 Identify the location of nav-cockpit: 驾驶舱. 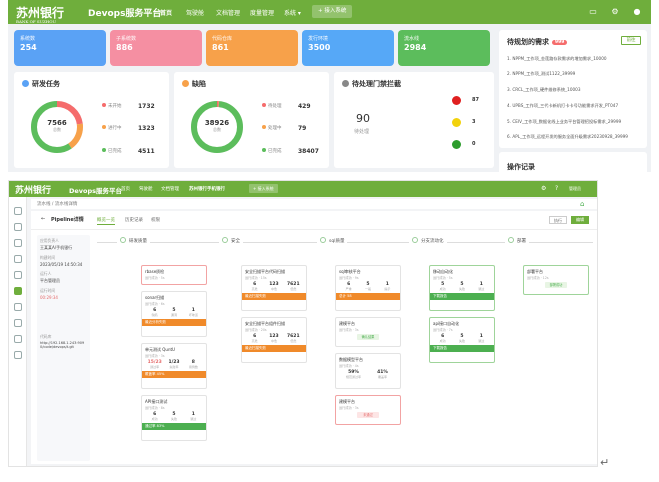
(195, 13).